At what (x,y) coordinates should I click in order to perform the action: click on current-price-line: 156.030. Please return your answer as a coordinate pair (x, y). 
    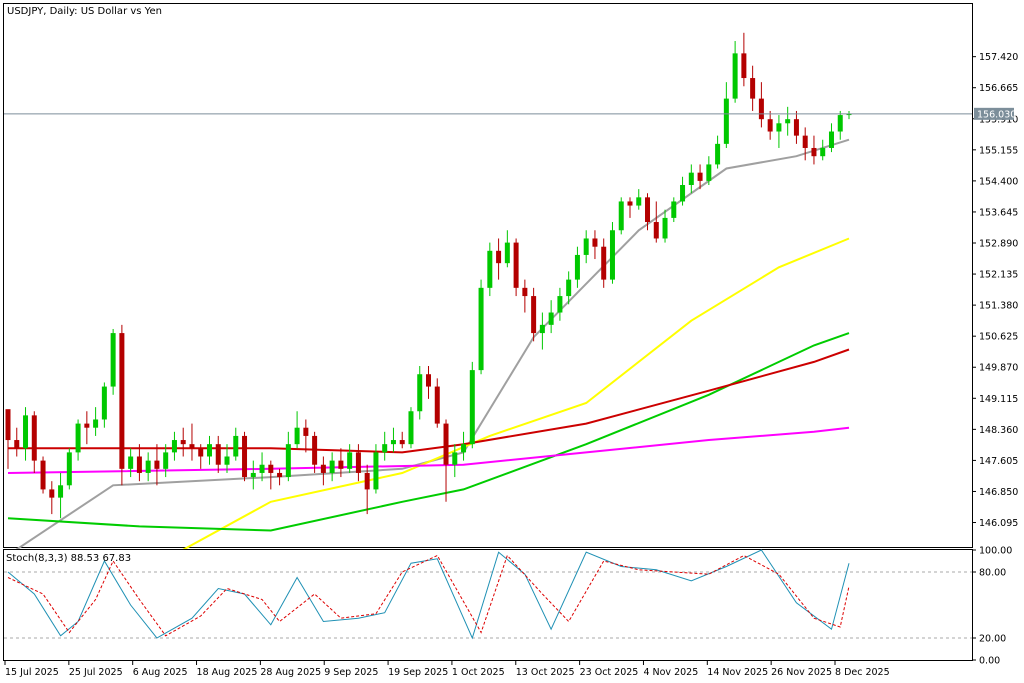
    Looking at the image, I should click on (510, 113).